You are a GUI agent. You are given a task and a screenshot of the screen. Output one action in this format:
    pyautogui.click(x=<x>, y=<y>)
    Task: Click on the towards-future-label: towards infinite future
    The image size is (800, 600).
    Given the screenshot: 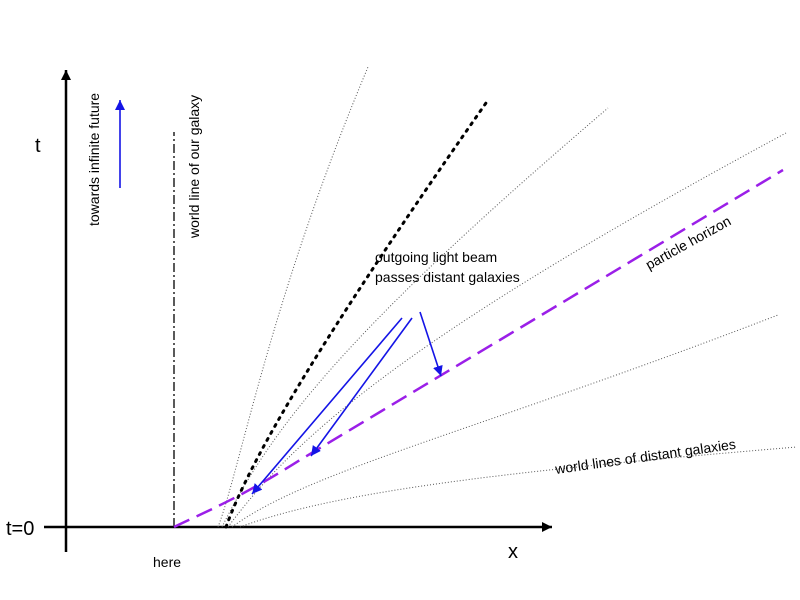 What is the action you would take?
    pyautogui.click(x=94, y=159)
    